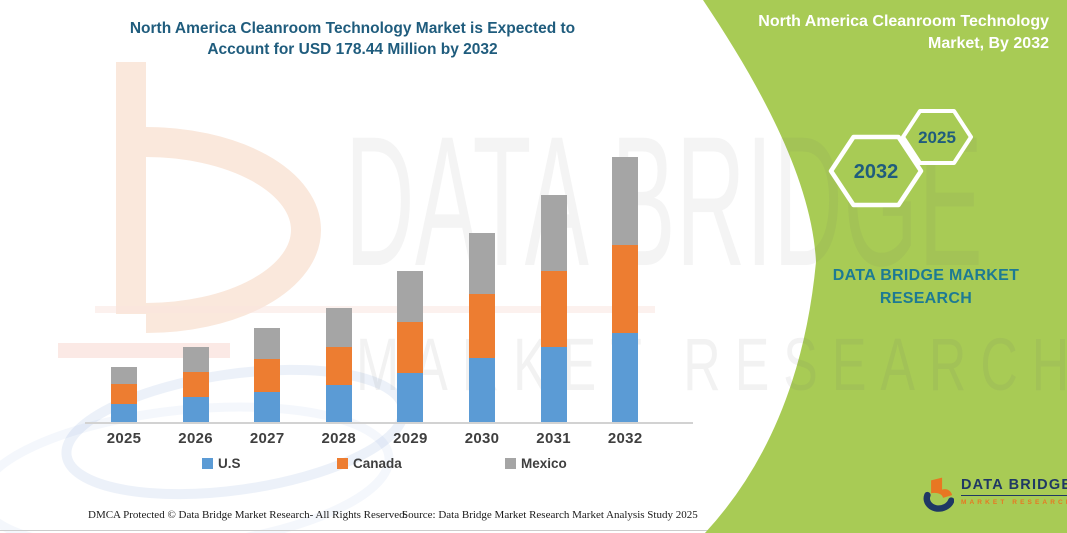  I want to click on legend-label-mexico: Mexico, so click(544, 463).